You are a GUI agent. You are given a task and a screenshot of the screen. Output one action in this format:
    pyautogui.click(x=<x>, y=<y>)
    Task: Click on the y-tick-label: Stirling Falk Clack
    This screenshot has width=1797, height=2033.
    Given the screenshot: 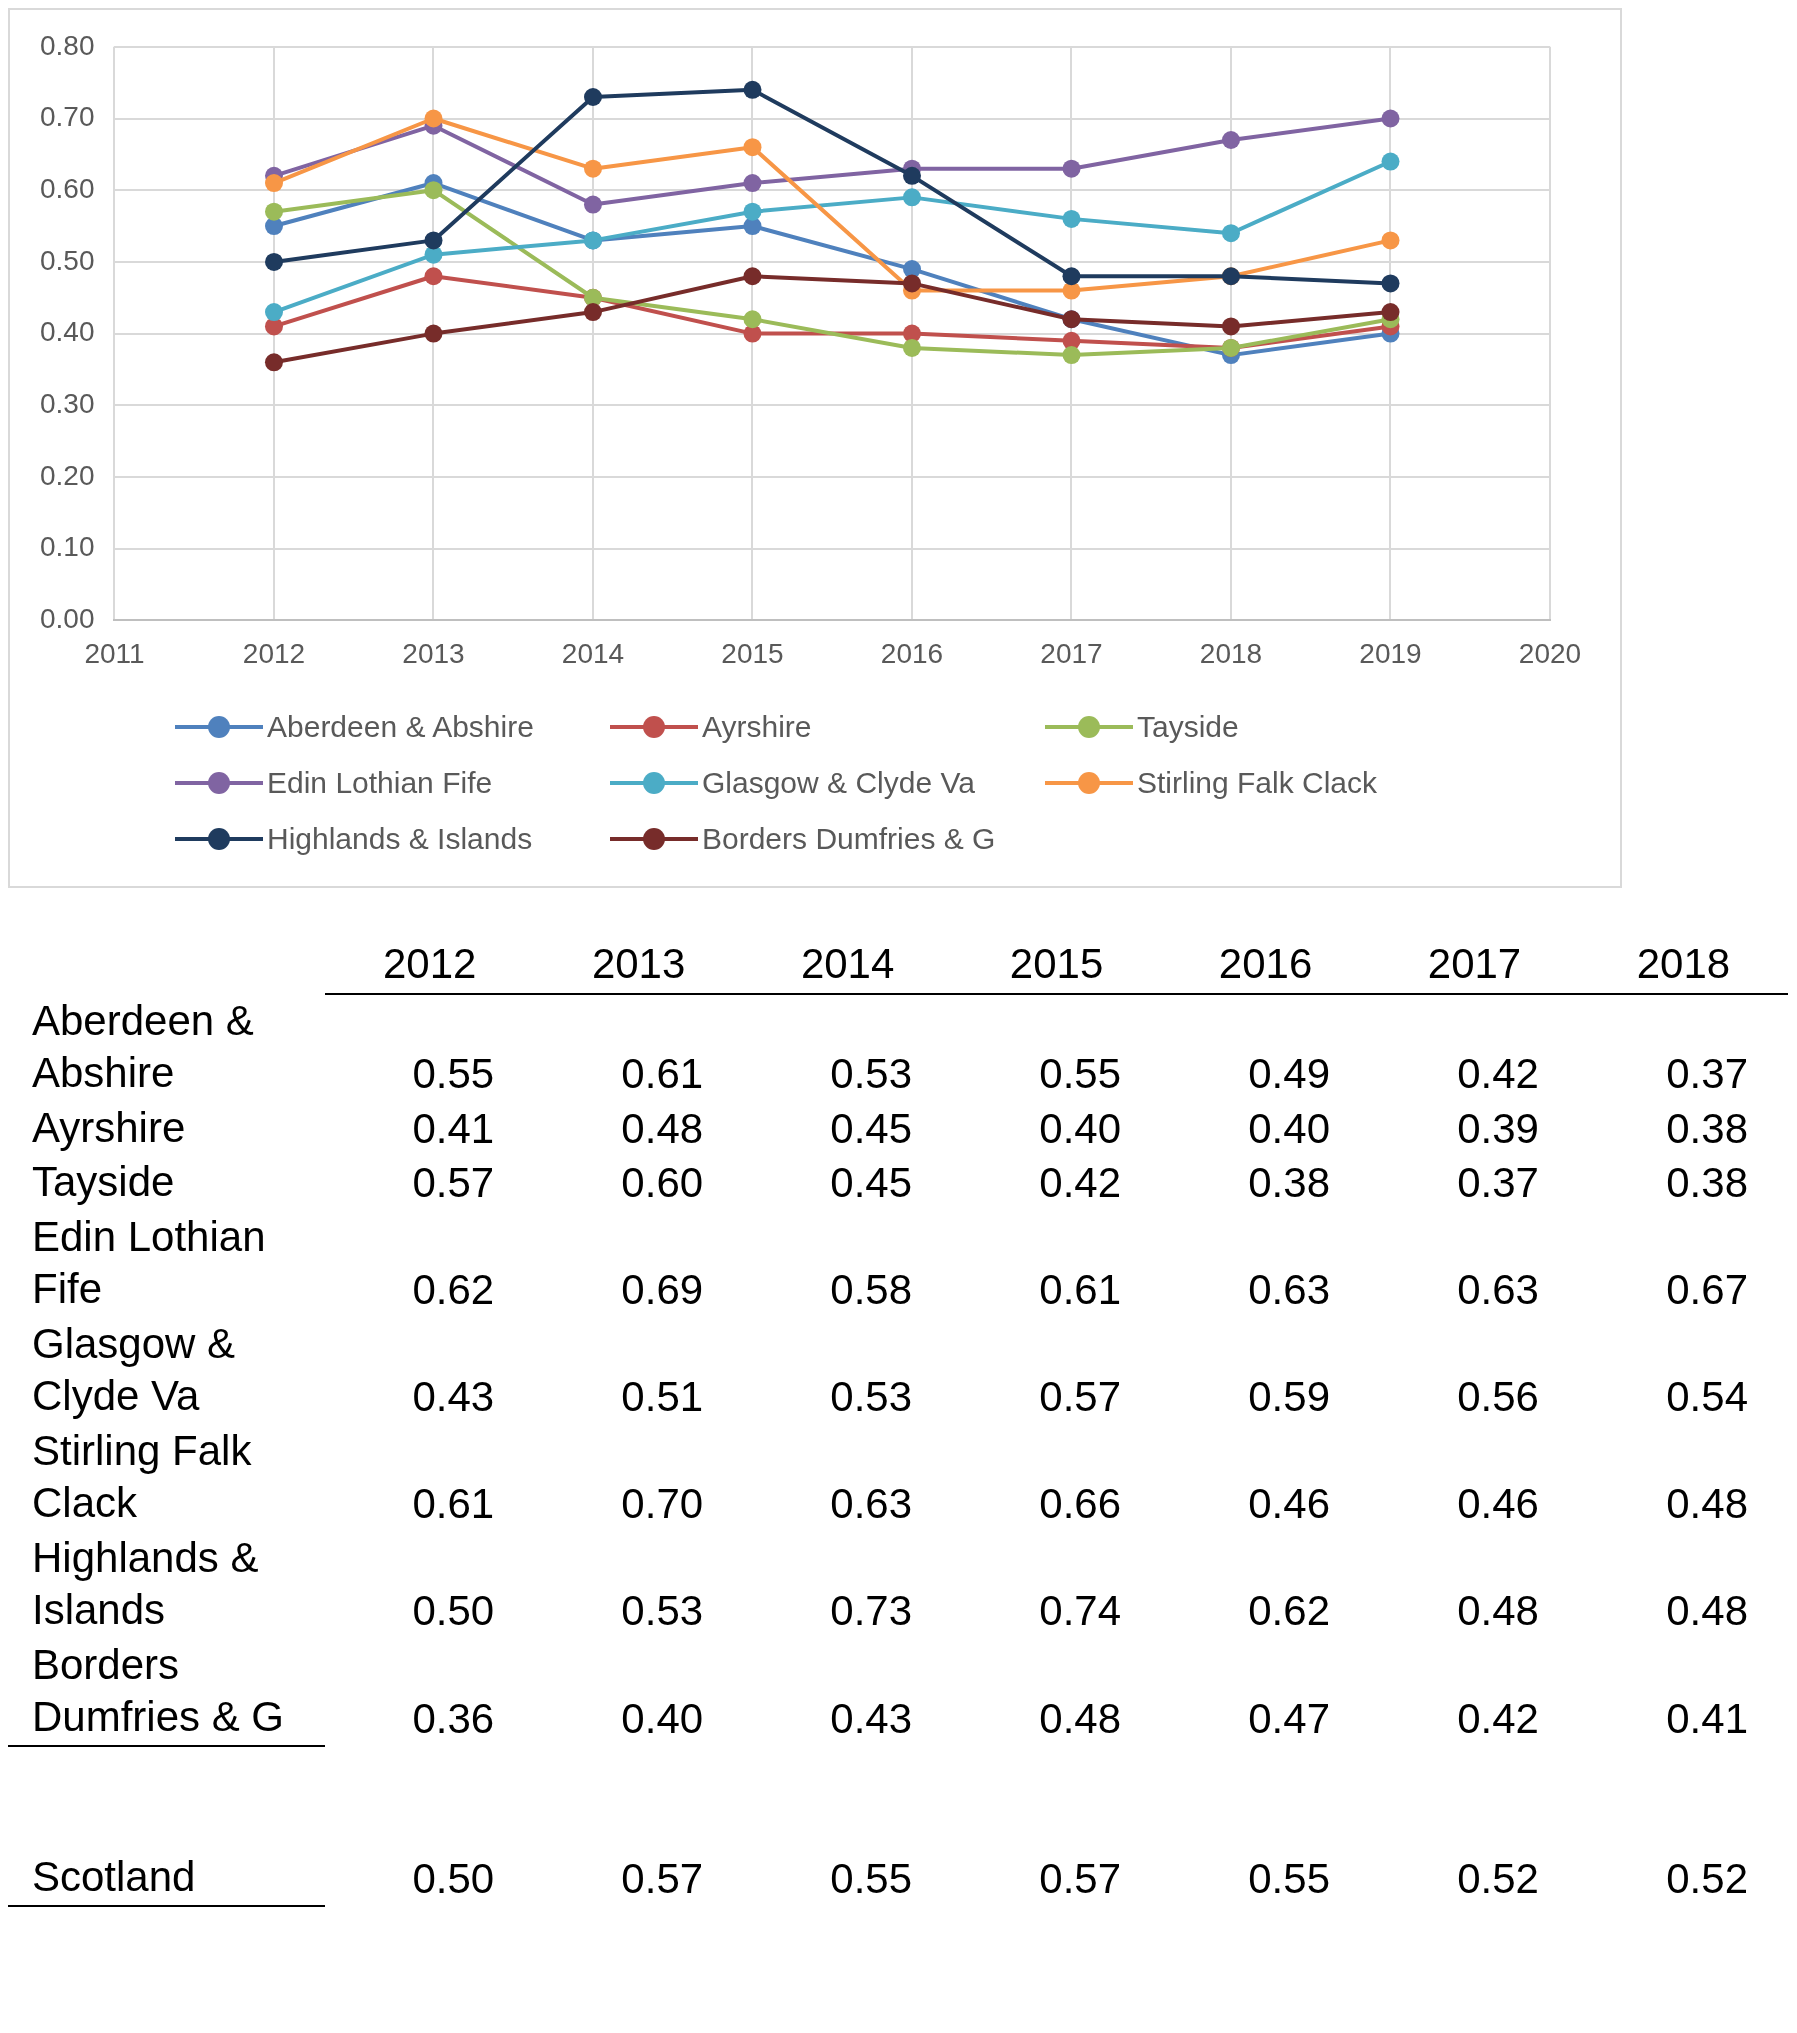 What is the action you would take?
    pyautogui.click(x=142, y=1476)
    